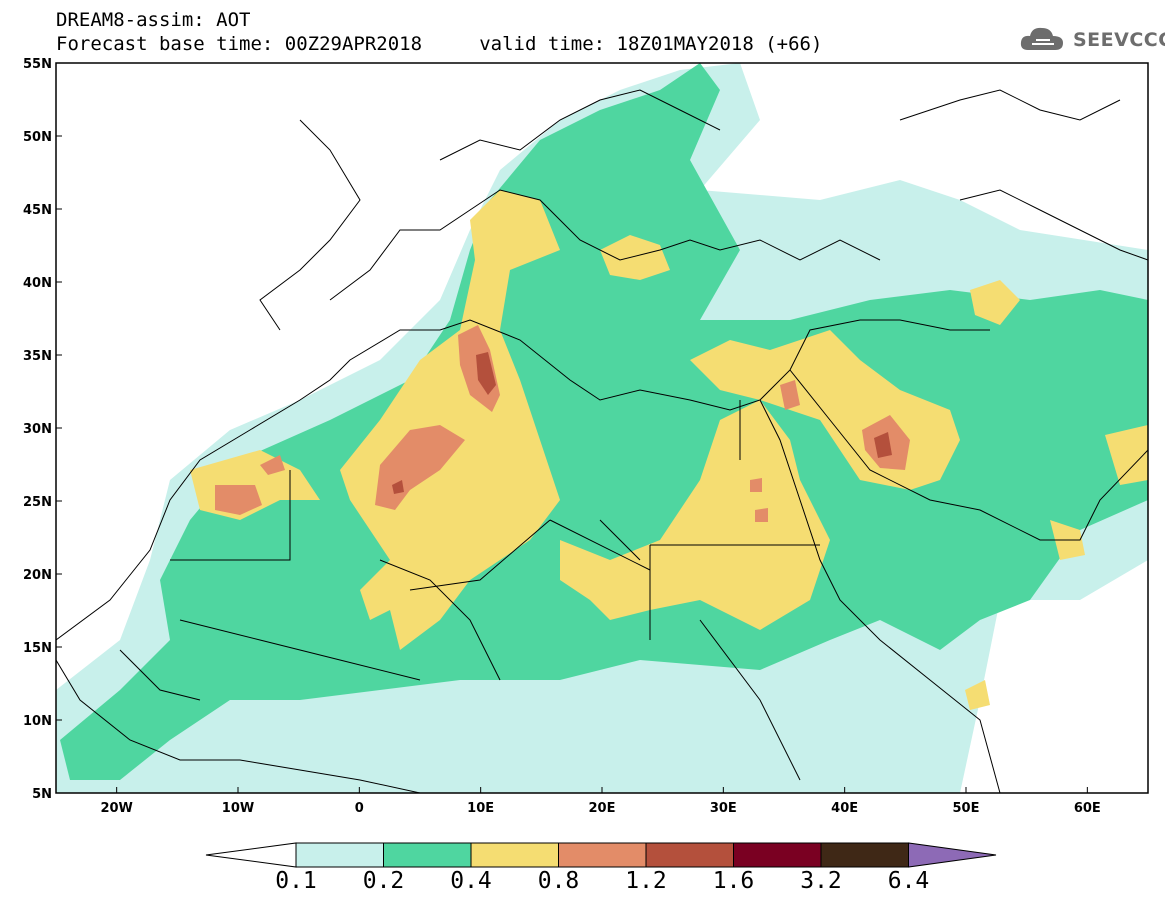 This screenshot has width=1165, height=905. Describe the element at coordinates (37, 648) in the screenshot. I see `y-tick-label: 15N` at that location.